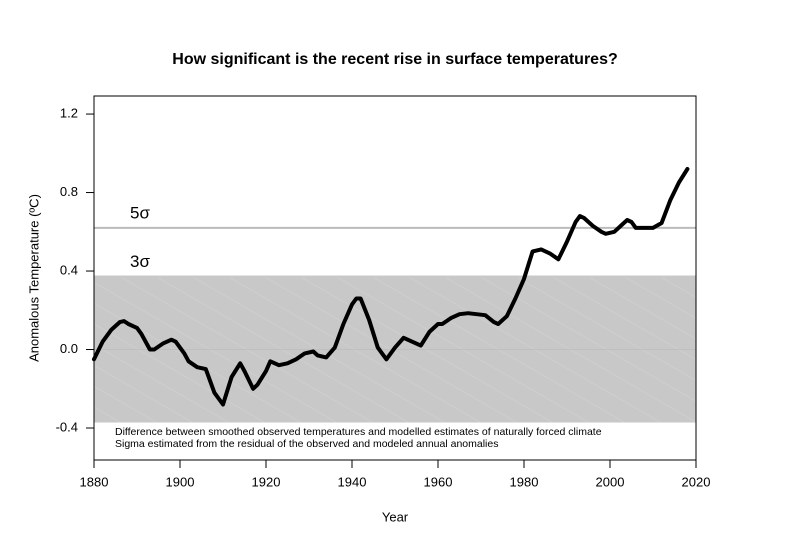  What do you see at coordinates (140, 212) in the screenshot?
I see `sigma-label: 5σ` at bounding box center [140, 212].